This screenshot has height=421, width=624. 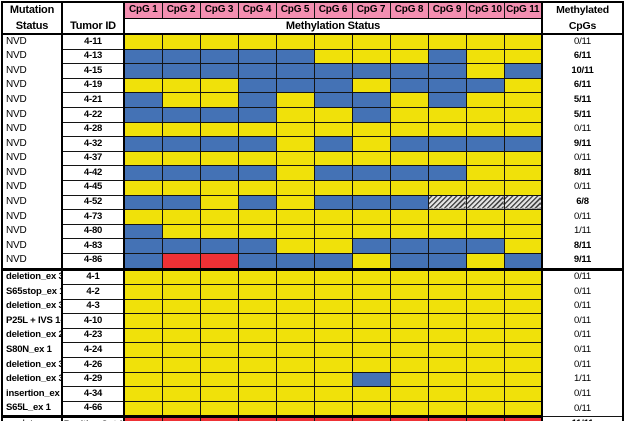 What do you see at coordinates (93, 321) in the screenshot?
I see `tumor-id-cell: 4-10` at bounding box center [93, 321].